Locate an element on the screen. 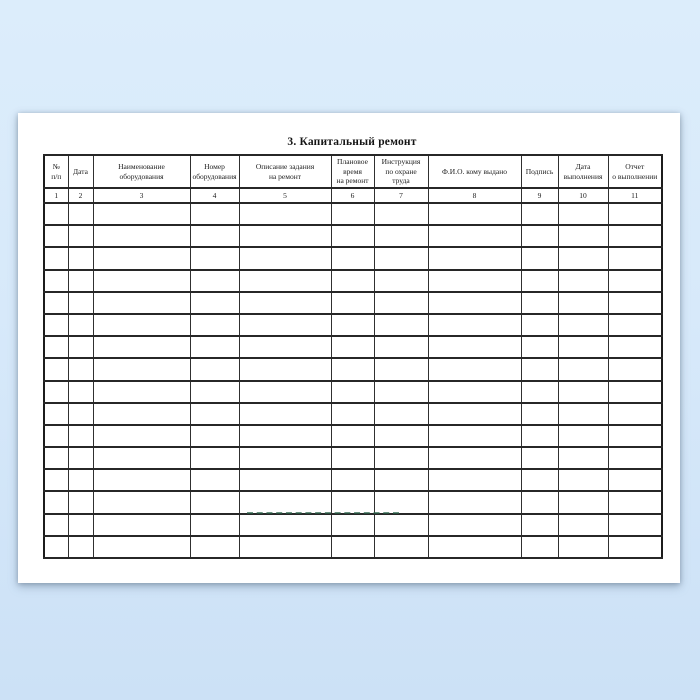 This screenshot has height=700, width=700. column-number-cell: 11 is located at coordinates (635, 195).